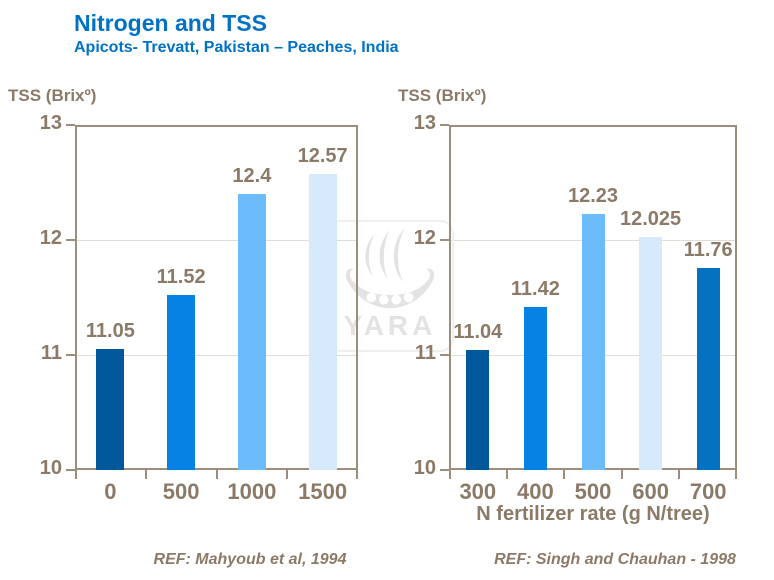  Describe the element at coordinates (252, 491) in the screenshot. I see `x-tick-label: 1000` at that location.